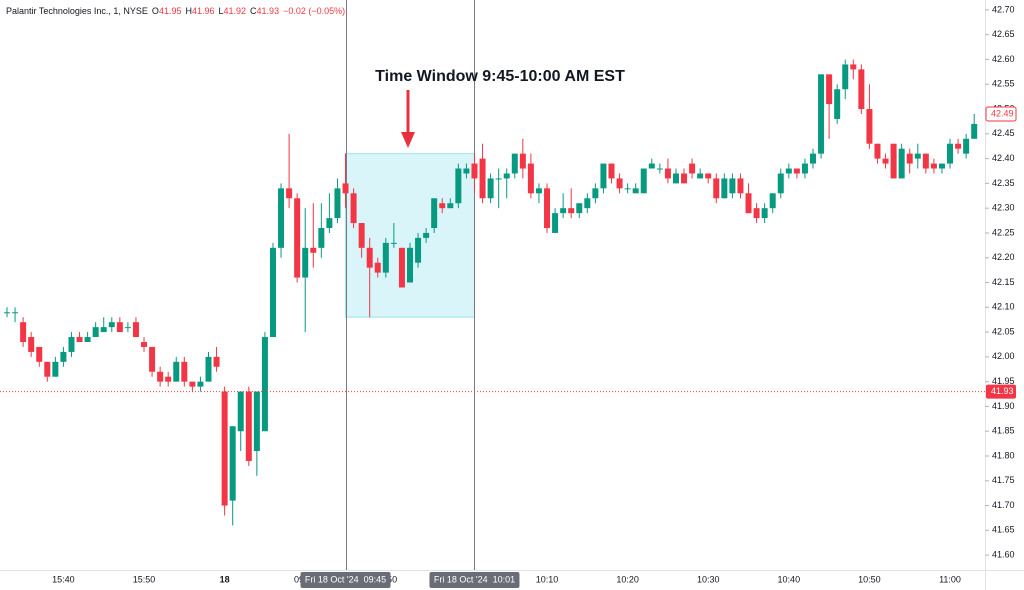  Describe the element at coordinates (408, 140) in the screenshot. I see `arrow-head` at that location.